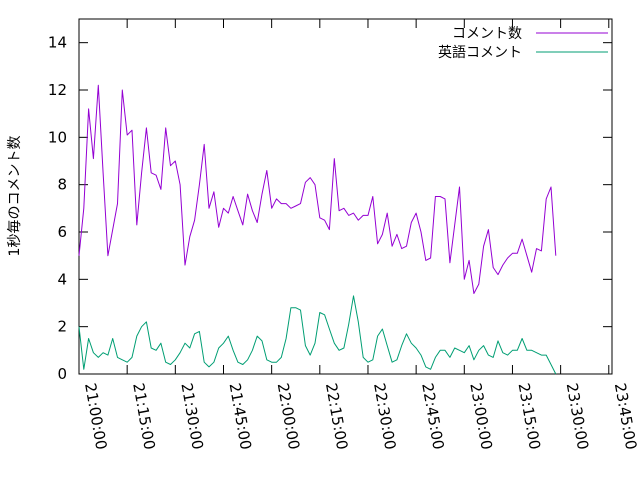  What do you see at coordinates (191, 416) in the screenshot?
I see `x-tick-label: 21:30:00` at bounding box center [191, 416].